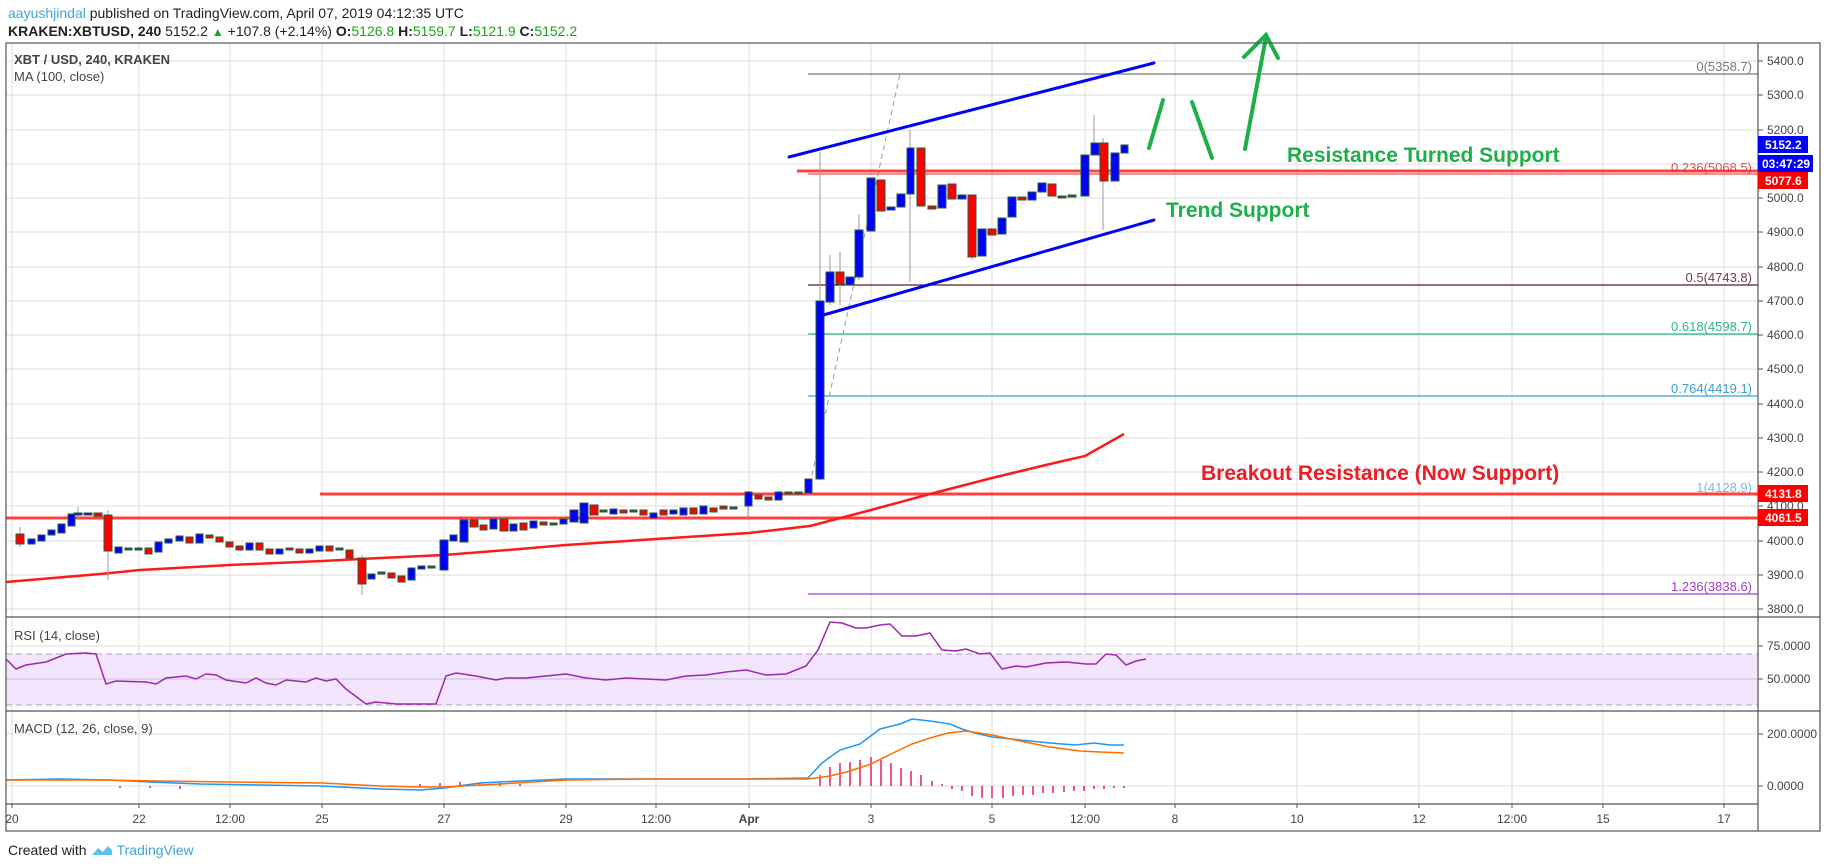 Image resolution: width=1828 pixels, height=868 pixels. Describe the element at coordinates (1380, 473) in the screenshot. I see `annotation-breakout-resistance: Breakout Resistance (Now Support)` at that location.